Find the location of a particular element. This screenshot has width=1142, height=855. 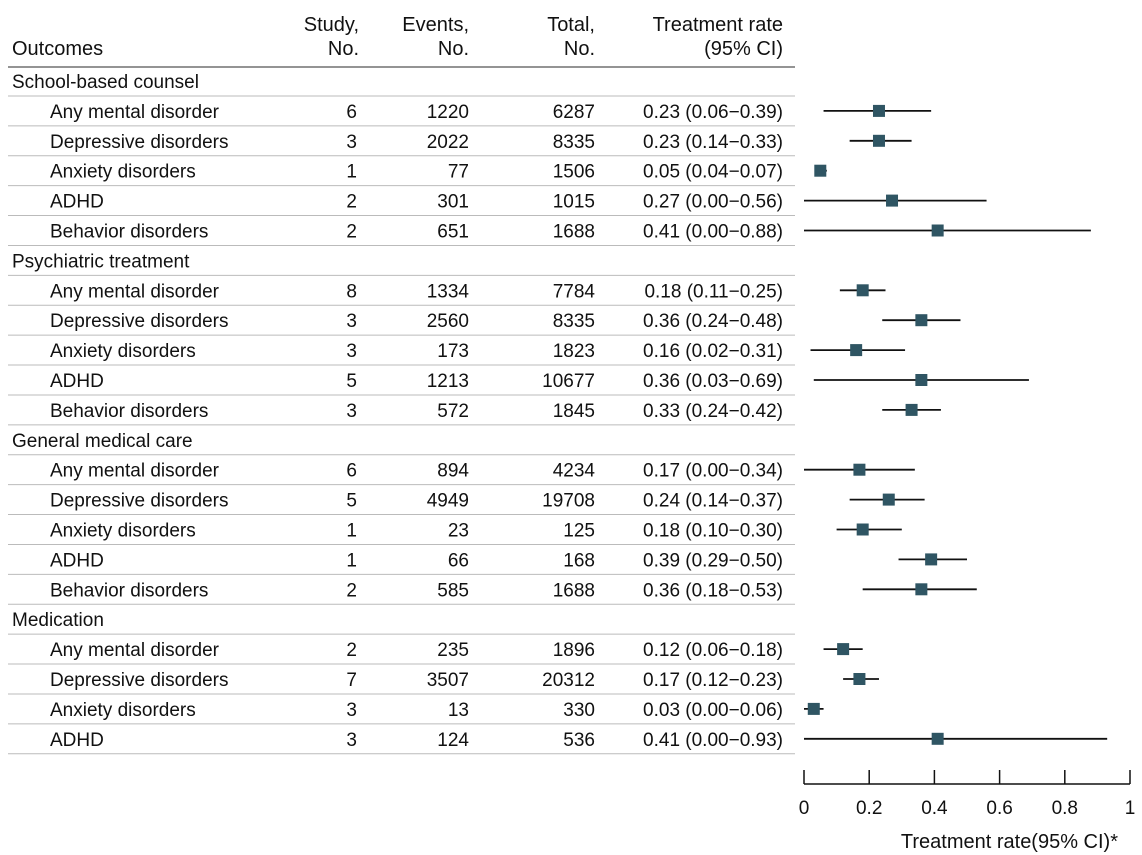

row-events-count: 301 is located at coordinates (453, 202).